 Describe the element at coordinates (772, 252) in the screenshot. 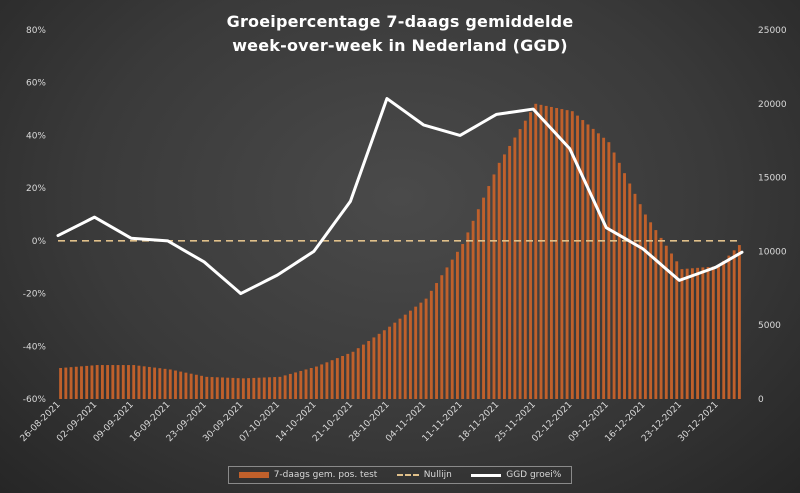

I see `right-axis-tick-label: 10000` at that location.